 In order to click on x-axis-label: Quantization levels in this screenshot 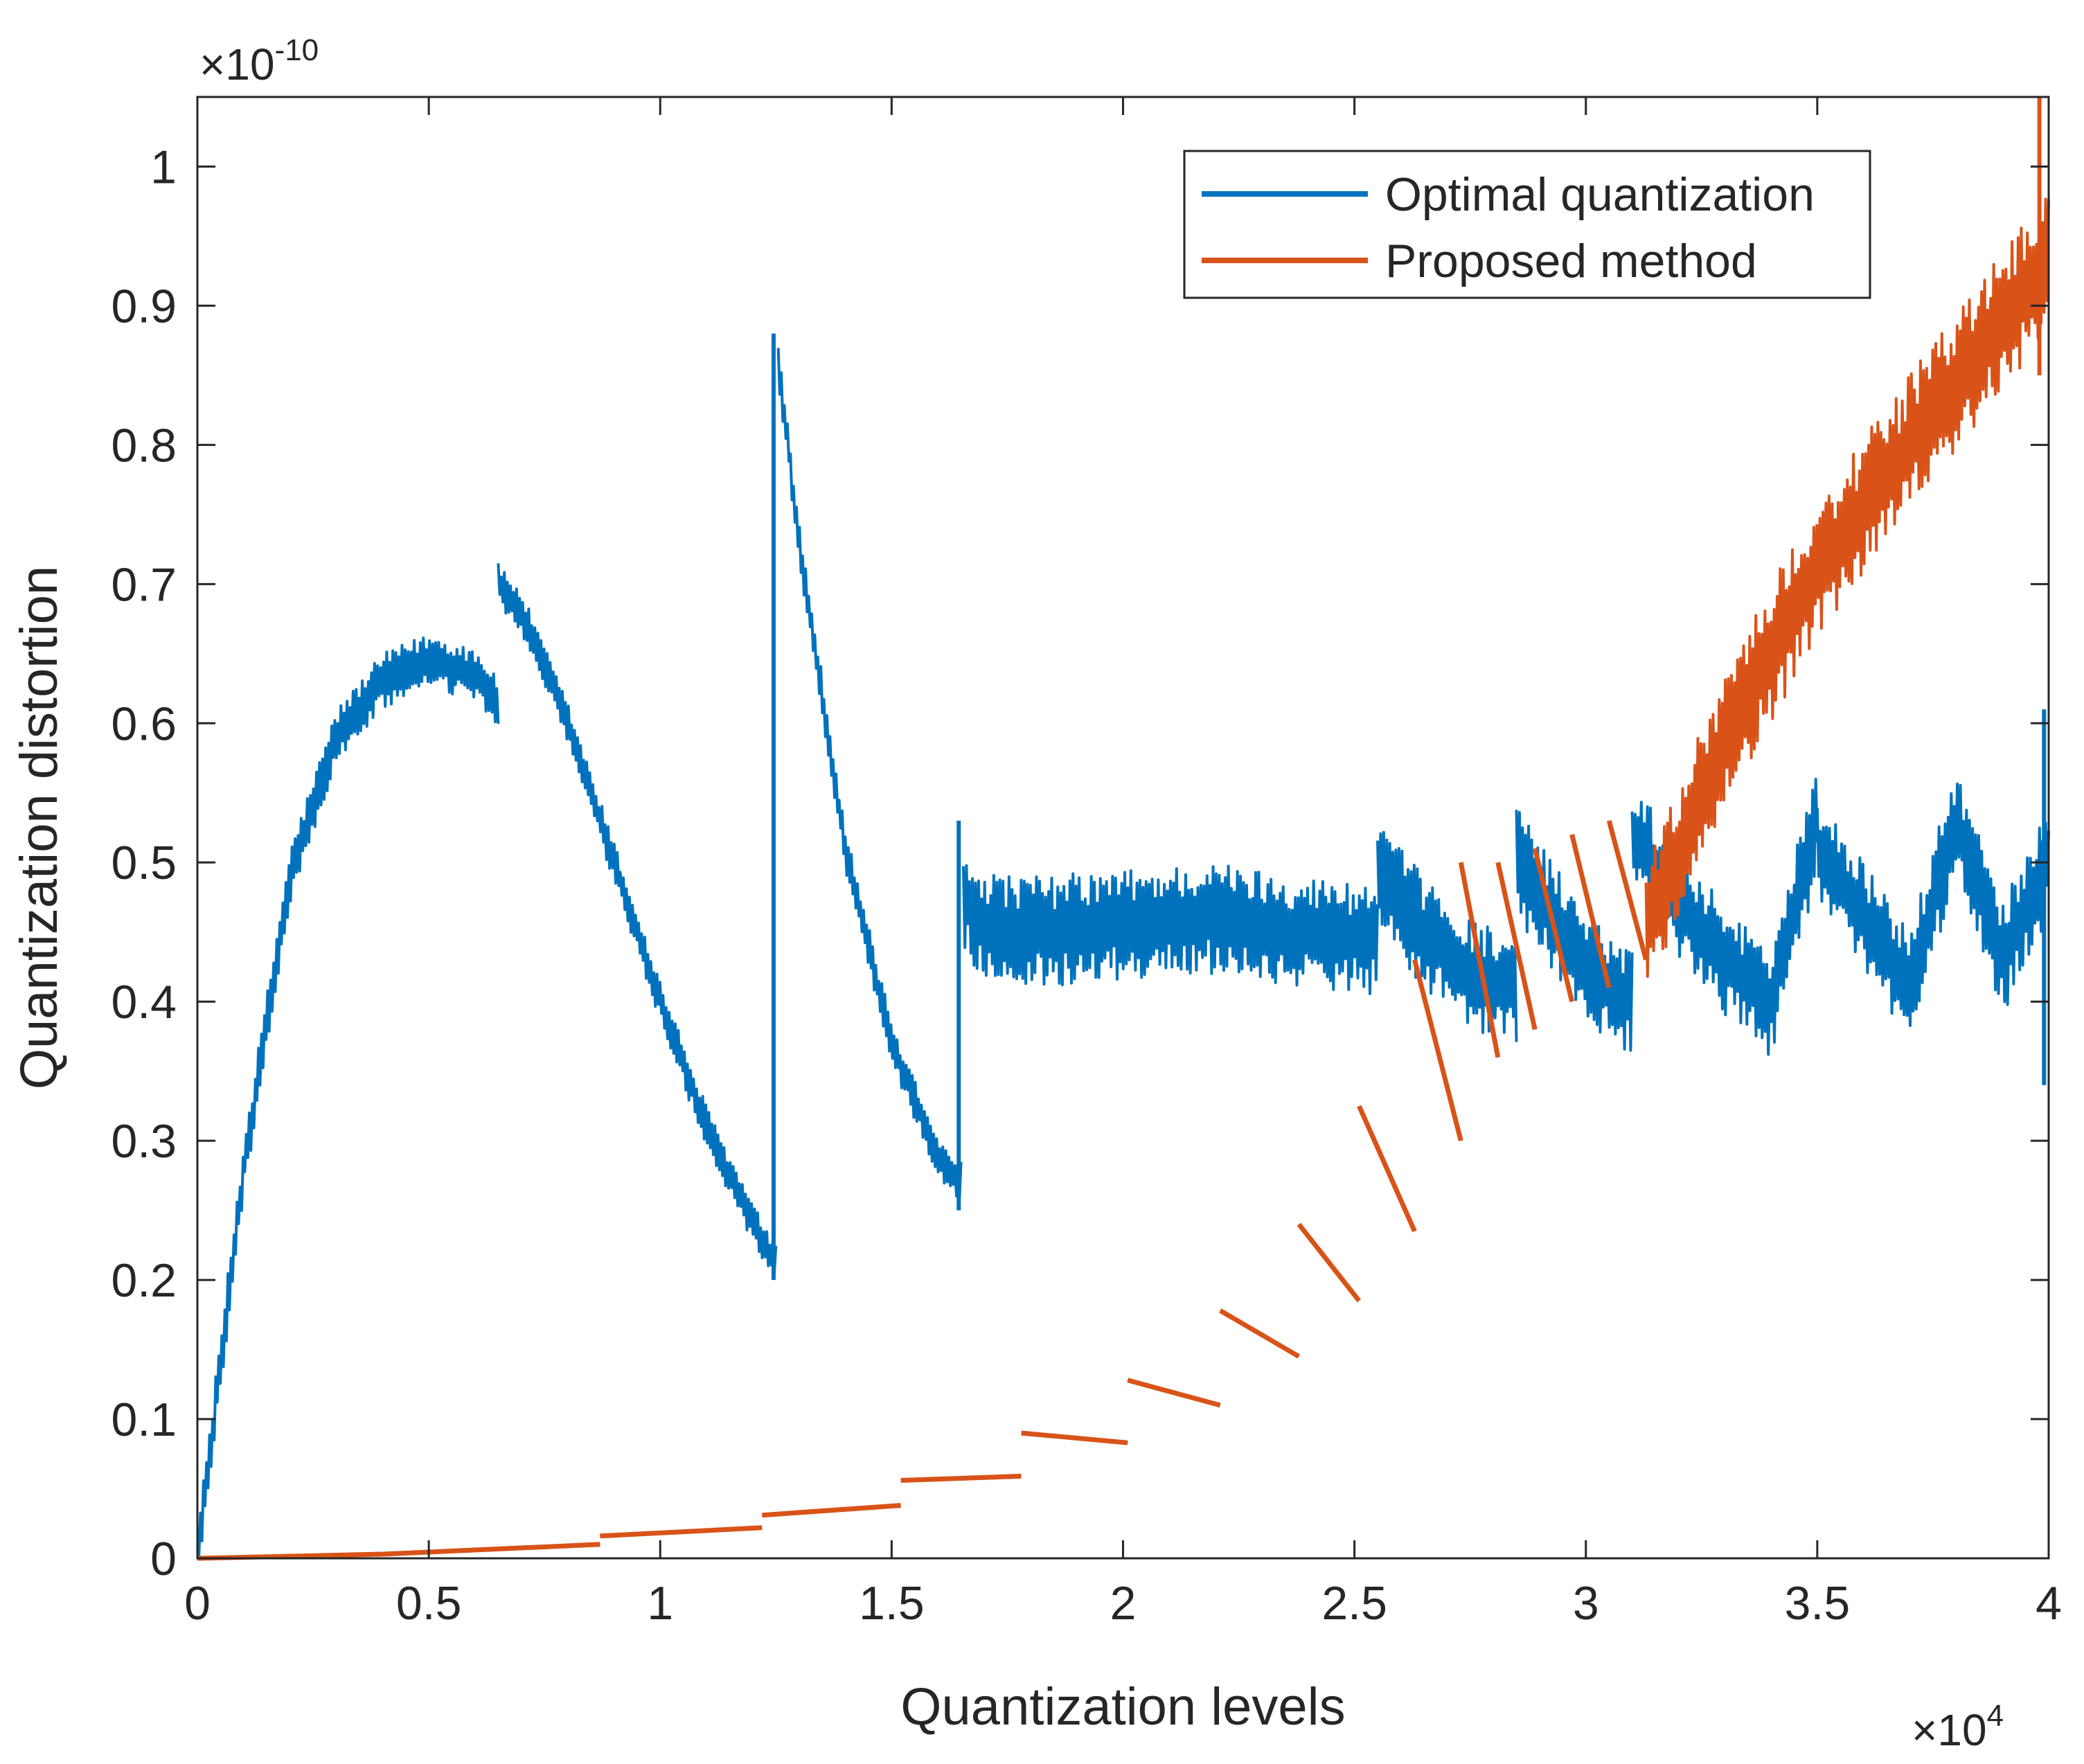, I will do `click(1122, 1707)`.